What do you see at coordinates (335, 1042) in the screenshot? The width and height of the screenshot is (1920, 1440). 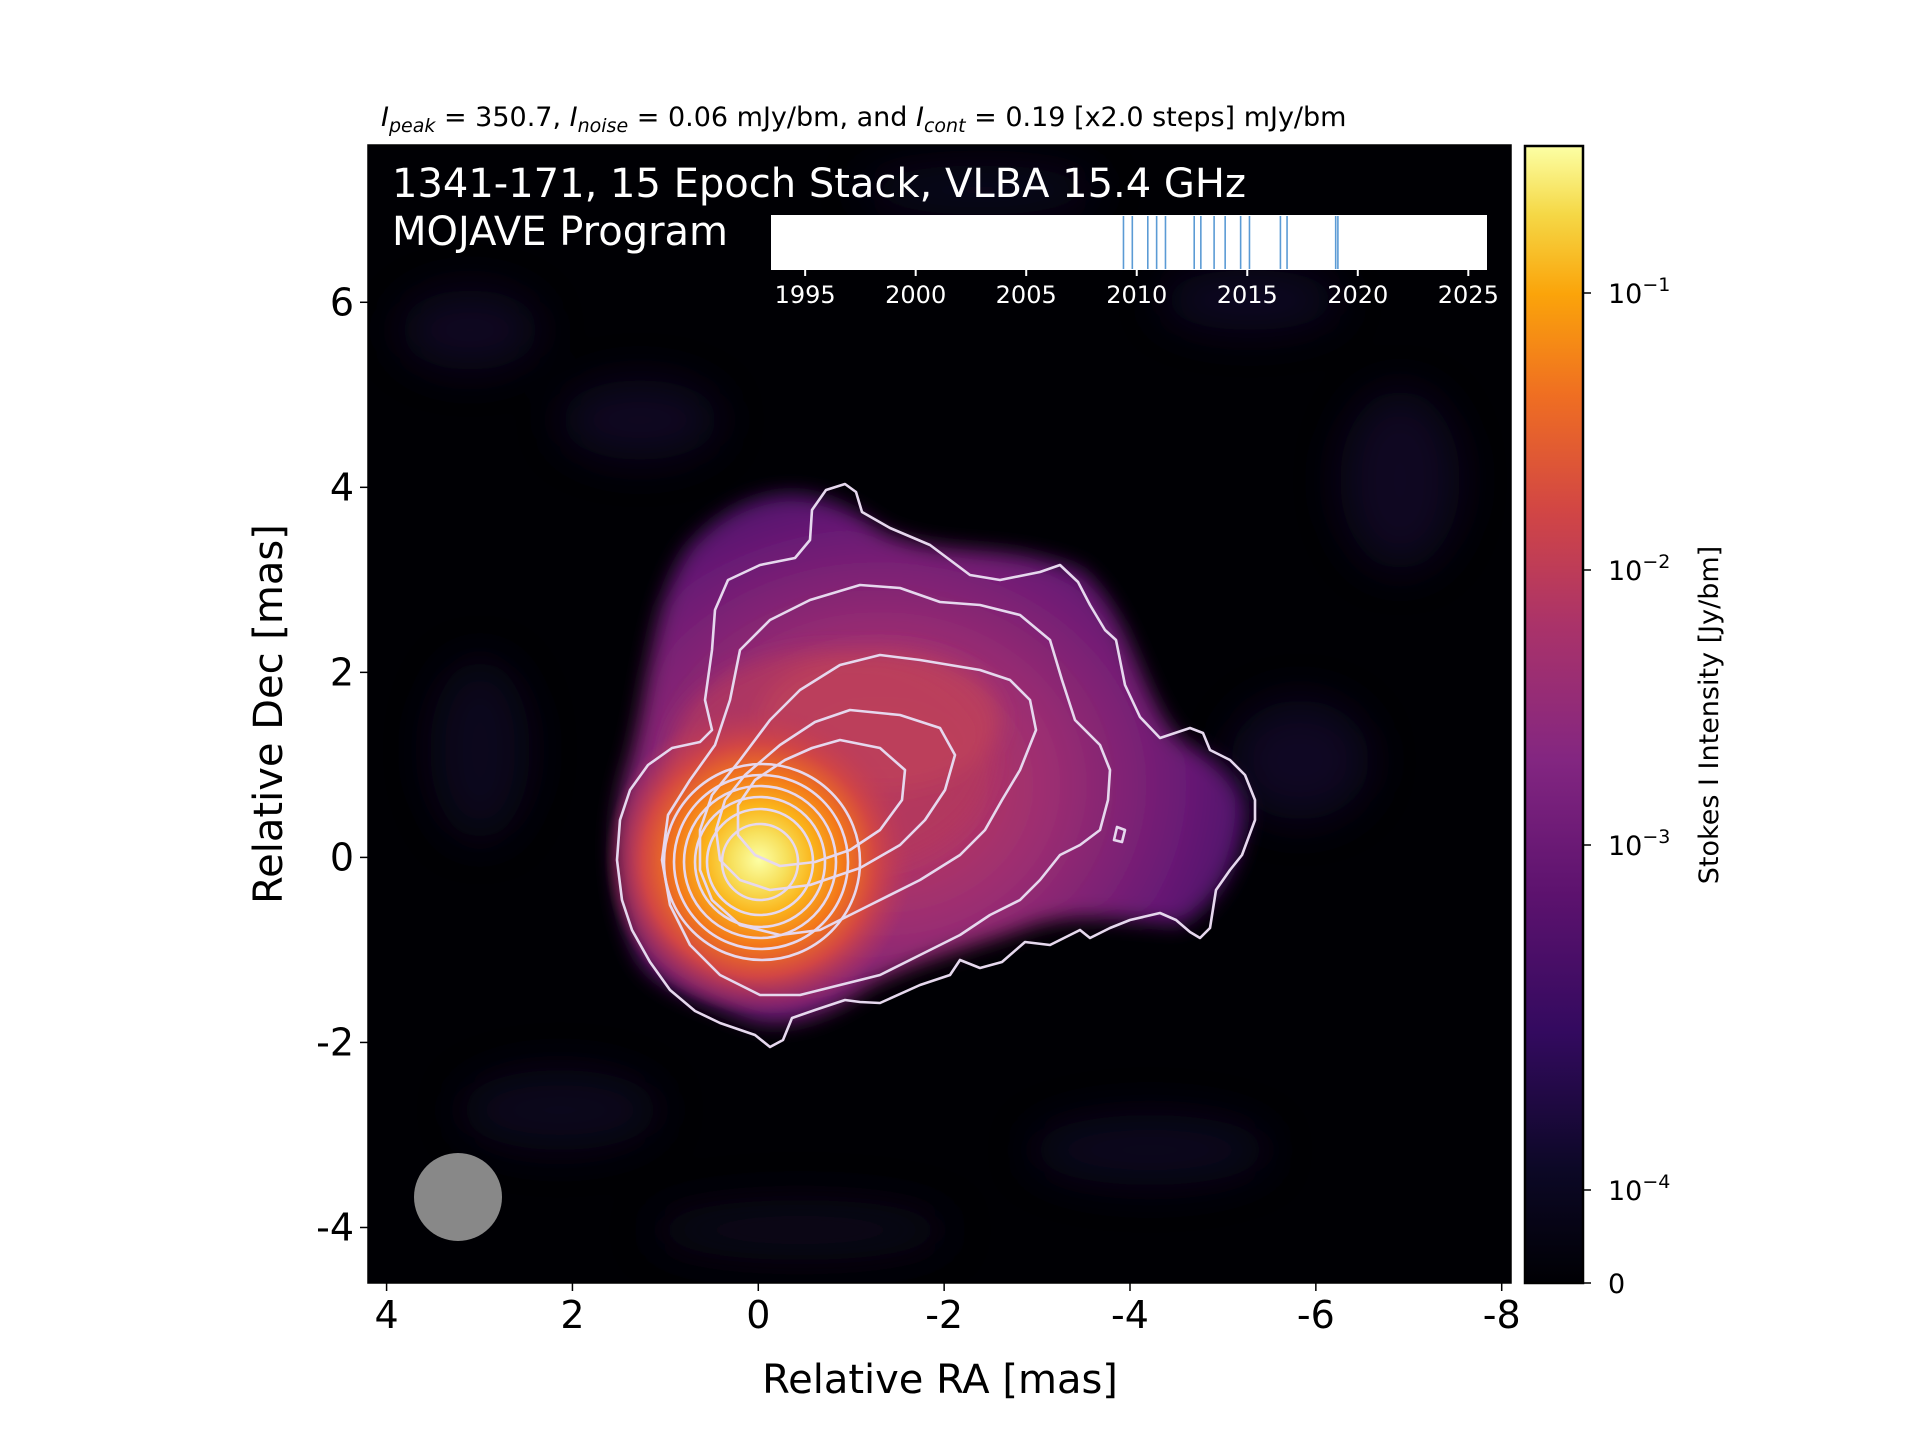 I see `y-tick-label: -2` at bounding box center [335, 1042].